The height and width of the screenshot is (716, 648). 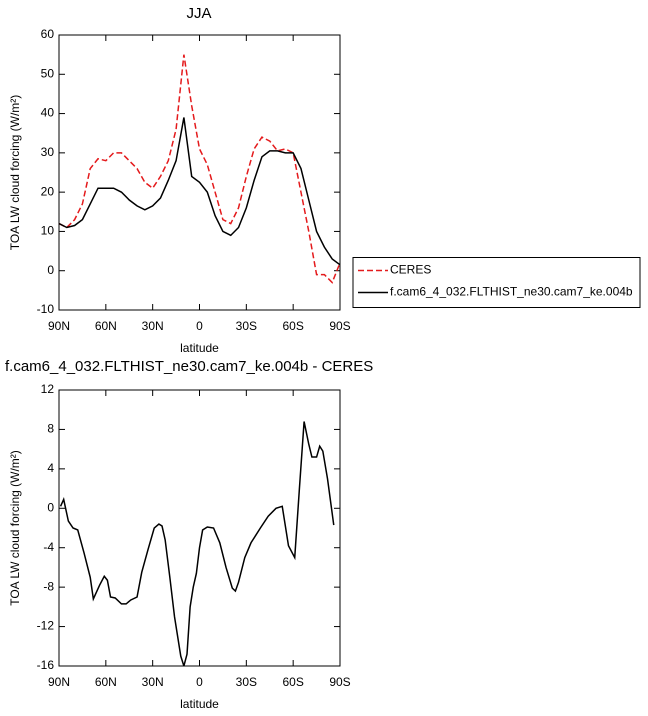 What do you see at coordinates (198, 13) in the screenshot?
I see `chart-title: JJA` at bounding box center [198, 13].